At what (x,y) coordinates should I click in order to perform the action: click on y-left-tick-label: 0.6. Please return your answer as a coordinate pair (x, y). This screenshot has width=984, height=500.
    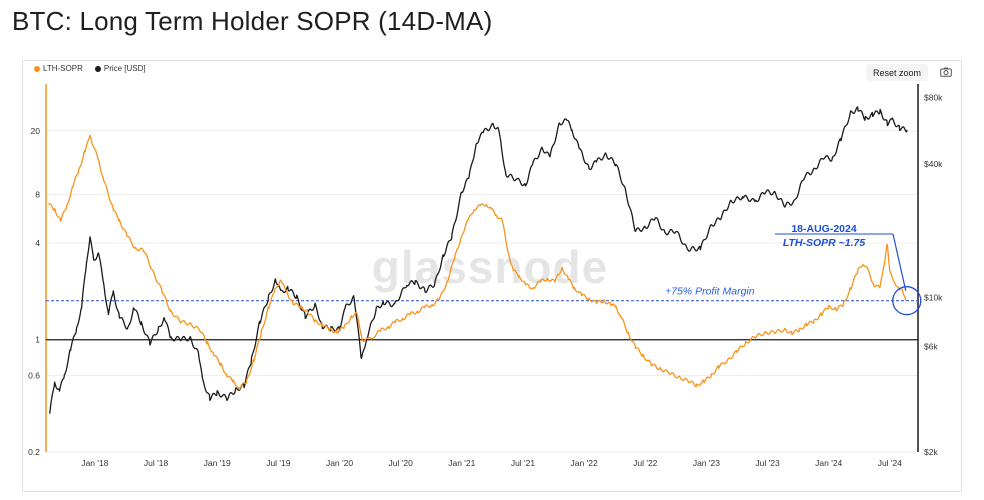
    Looking at the image, I should click on (34, 375).